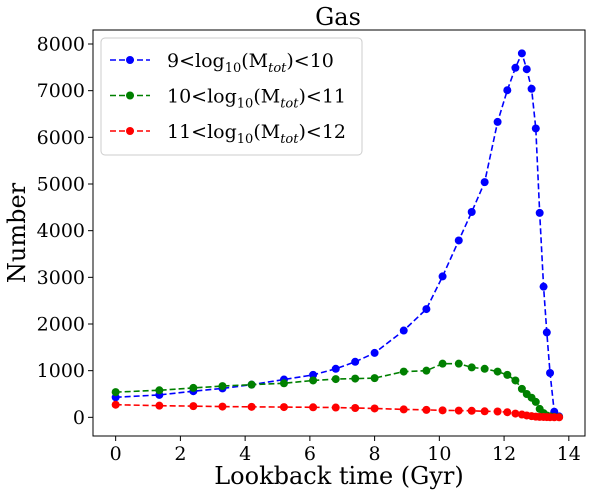  What do you see at coordinates (202, 132) in the screenshot?
I see `legend-label-part: 11<log` at bounding box center [202, 132].